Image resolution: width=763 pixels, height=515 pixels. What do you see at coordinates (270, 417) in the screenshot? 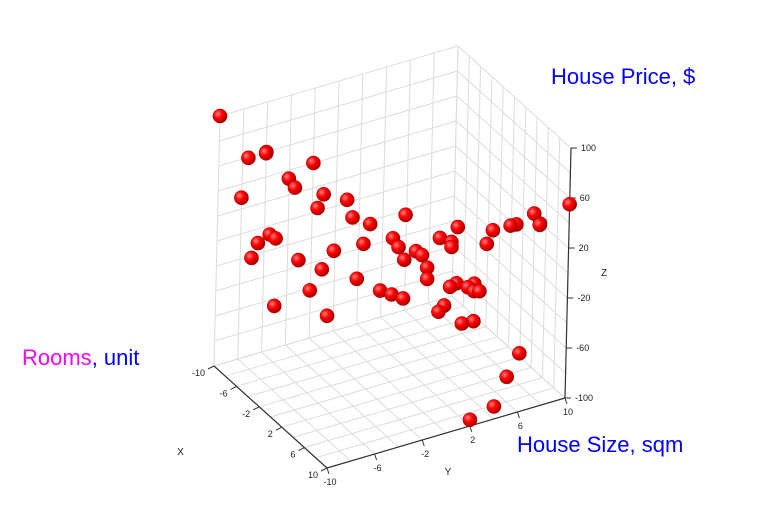
I see `x-axis-line` at bounding box center [270, 417].